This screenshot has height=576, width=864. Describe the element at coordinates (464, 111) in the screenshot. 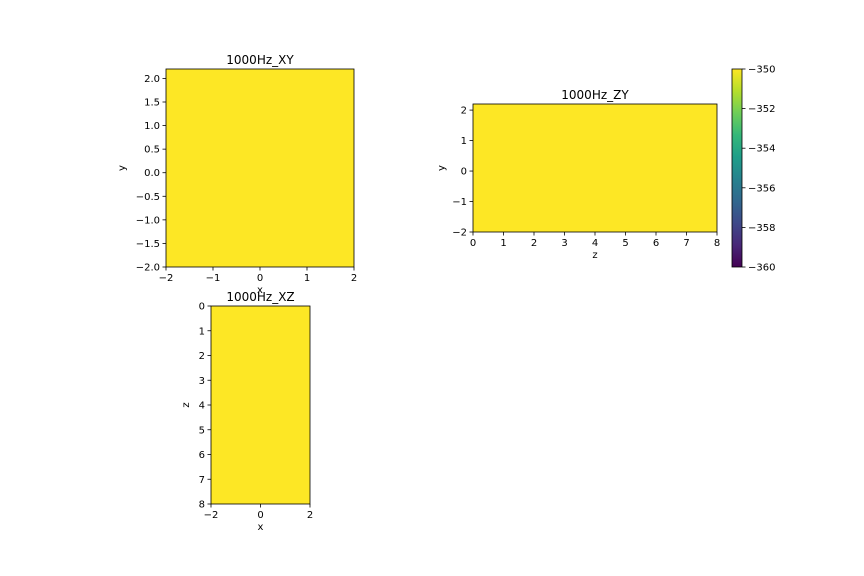

I see `y-tick-label-zy: 2` at that location.